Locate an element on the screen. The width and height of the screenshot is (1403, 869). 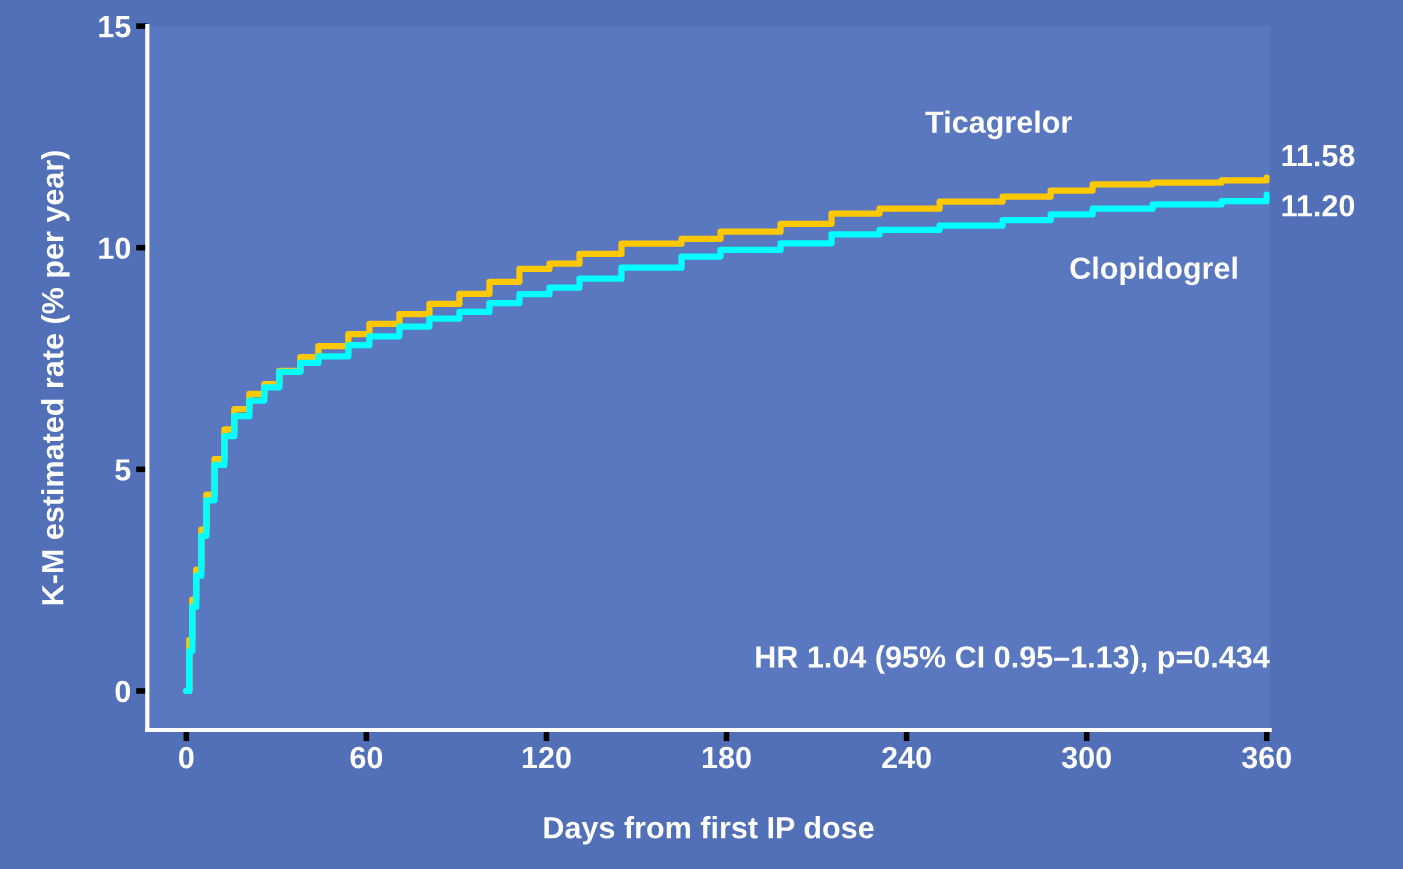
y-tick-label: 15 is located at coordinates (115, 27).